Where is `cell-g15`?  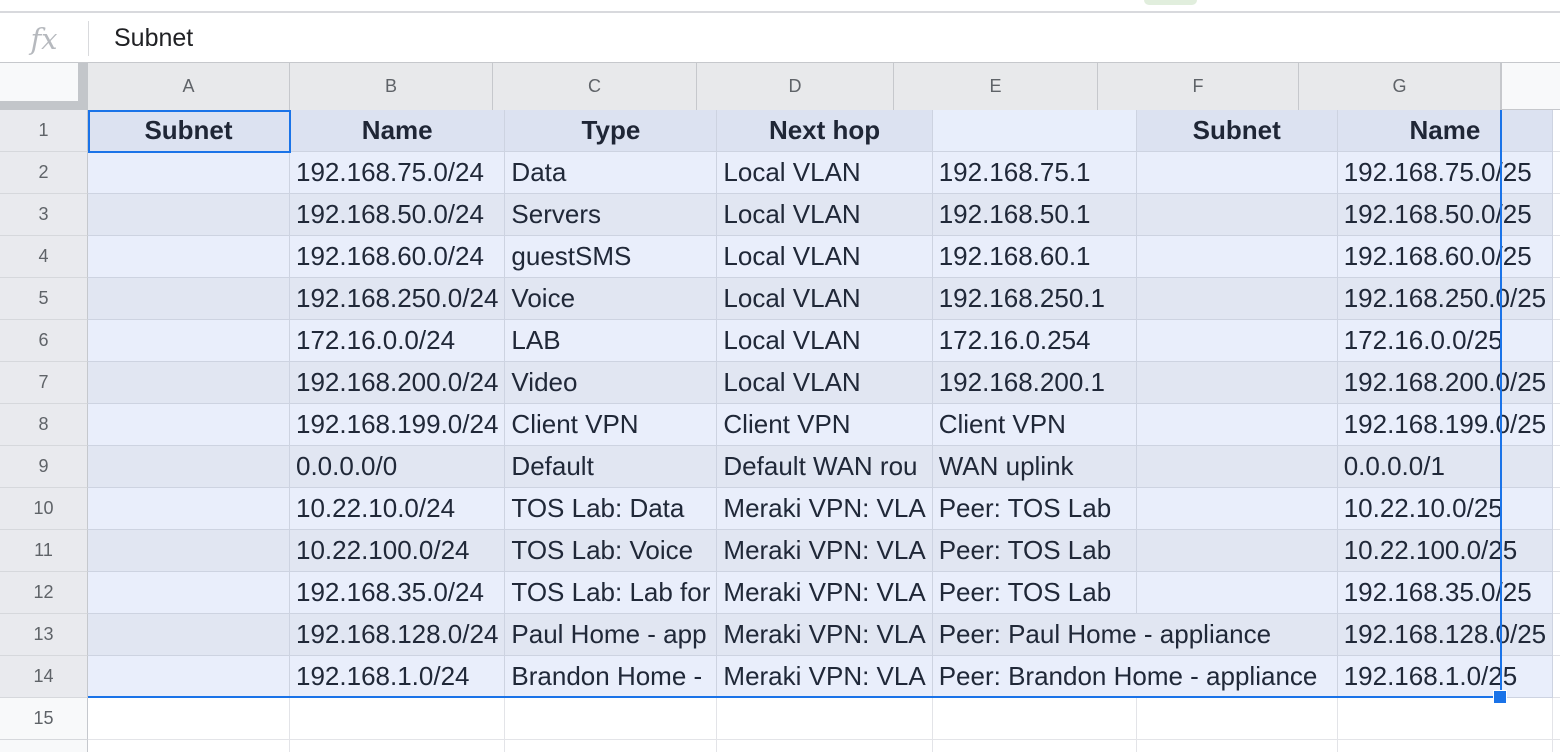 cell-g15 is located at coordinates (1445, 719).